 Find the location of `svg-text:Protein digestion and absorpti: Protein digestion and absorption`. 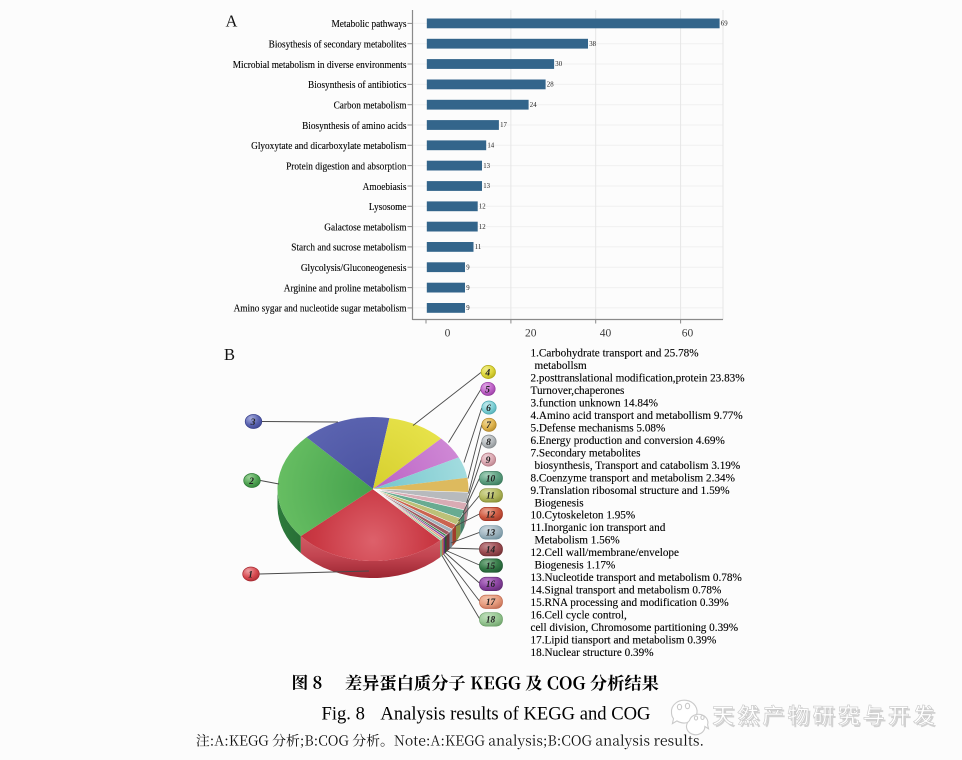

svg-text:Protein digestion and absorpti: Protein digestion and absorption is located at coordinates (346, 167).